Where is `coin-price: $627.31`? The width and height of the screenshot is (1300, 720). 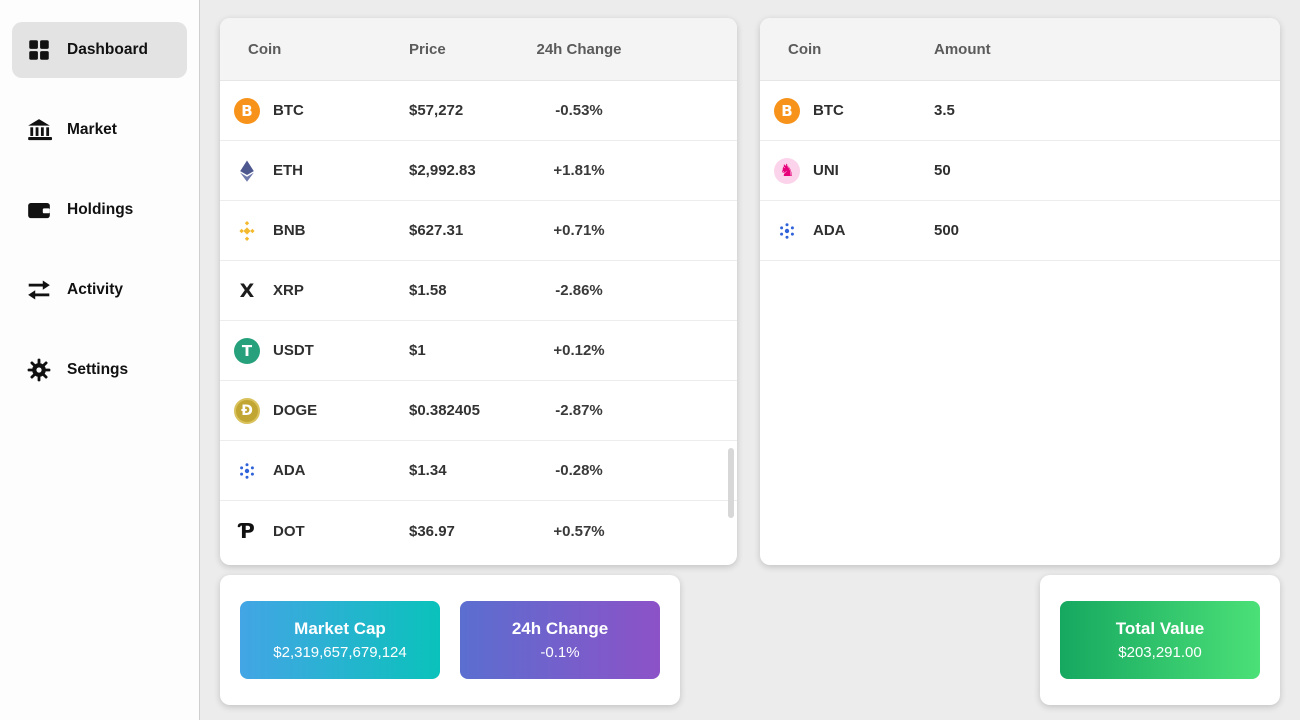 coin-price: $627.31 is located at coordinates (436, 230).